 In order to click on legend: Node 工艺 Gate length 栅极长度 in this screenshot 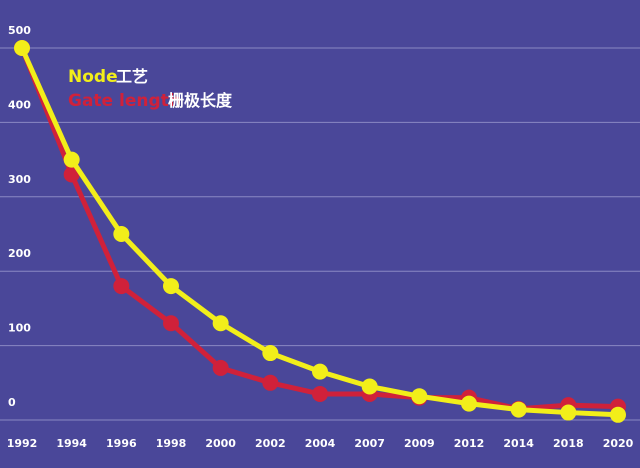, I will do `click(150, 89)`.